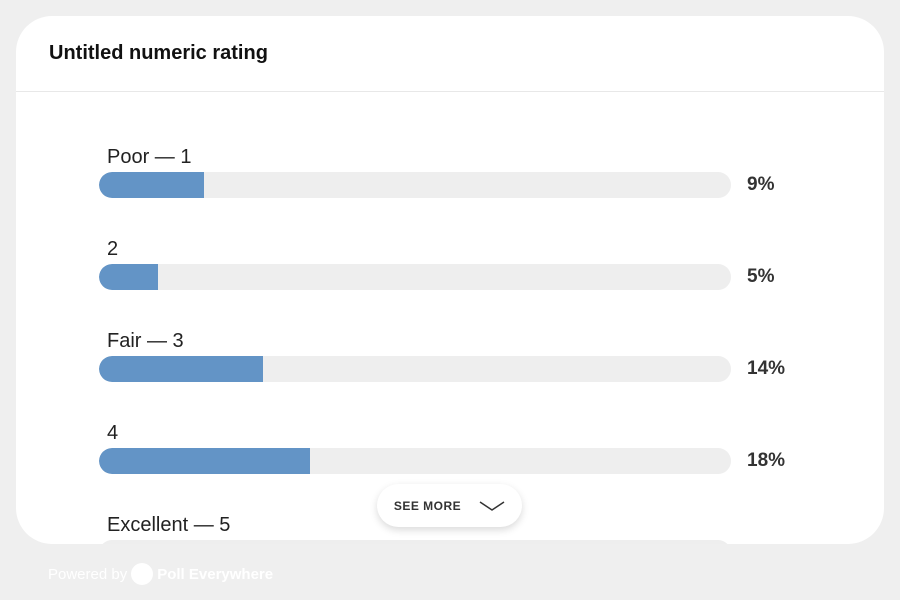 Image resolution: width=900 pixels, height=600 pixels. What do you see at coordinates (113, 433) in the screenshot?
I see `option-label: 4` at bounding box center [113, 433].